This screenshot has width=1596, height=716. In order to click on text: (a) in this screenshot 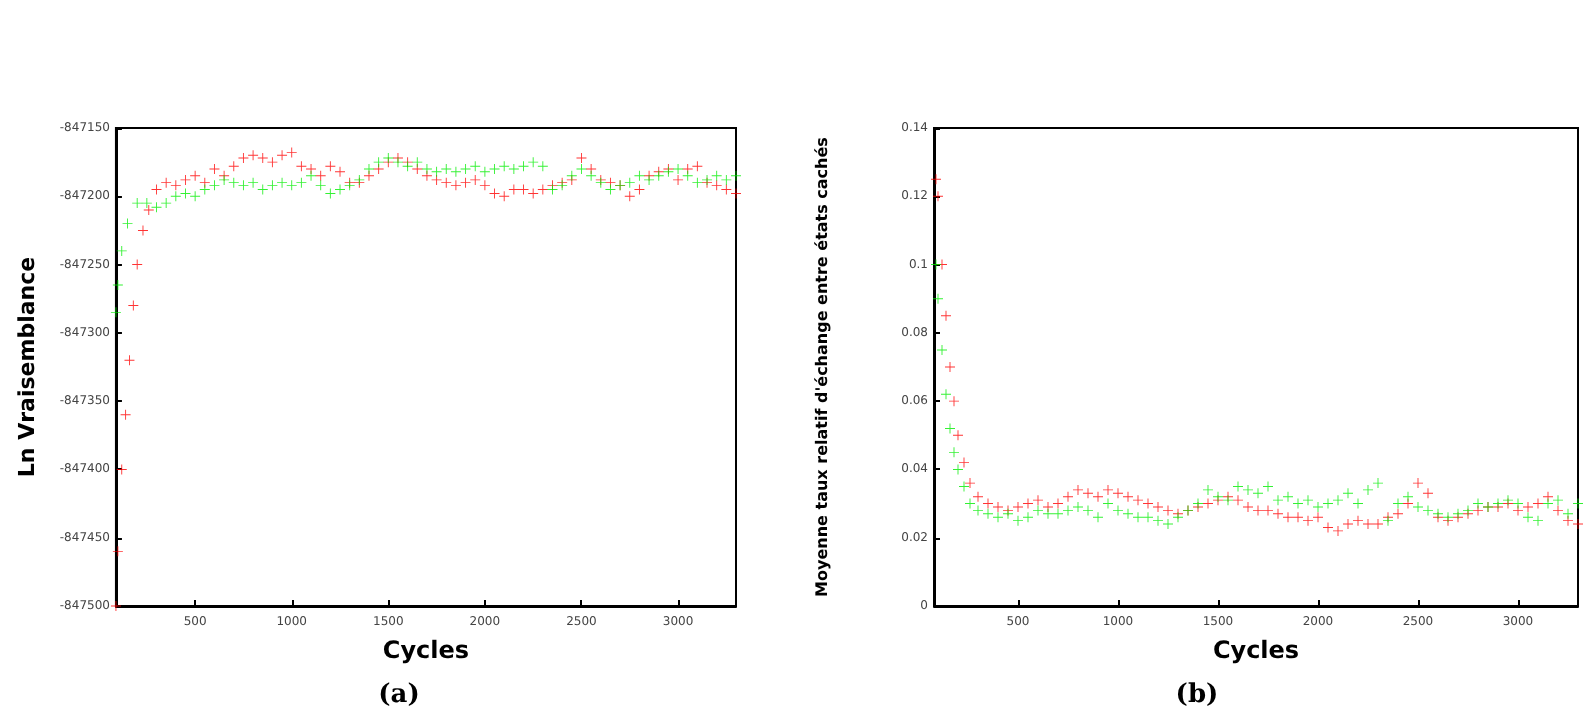, I will do `click(399, 695)`.